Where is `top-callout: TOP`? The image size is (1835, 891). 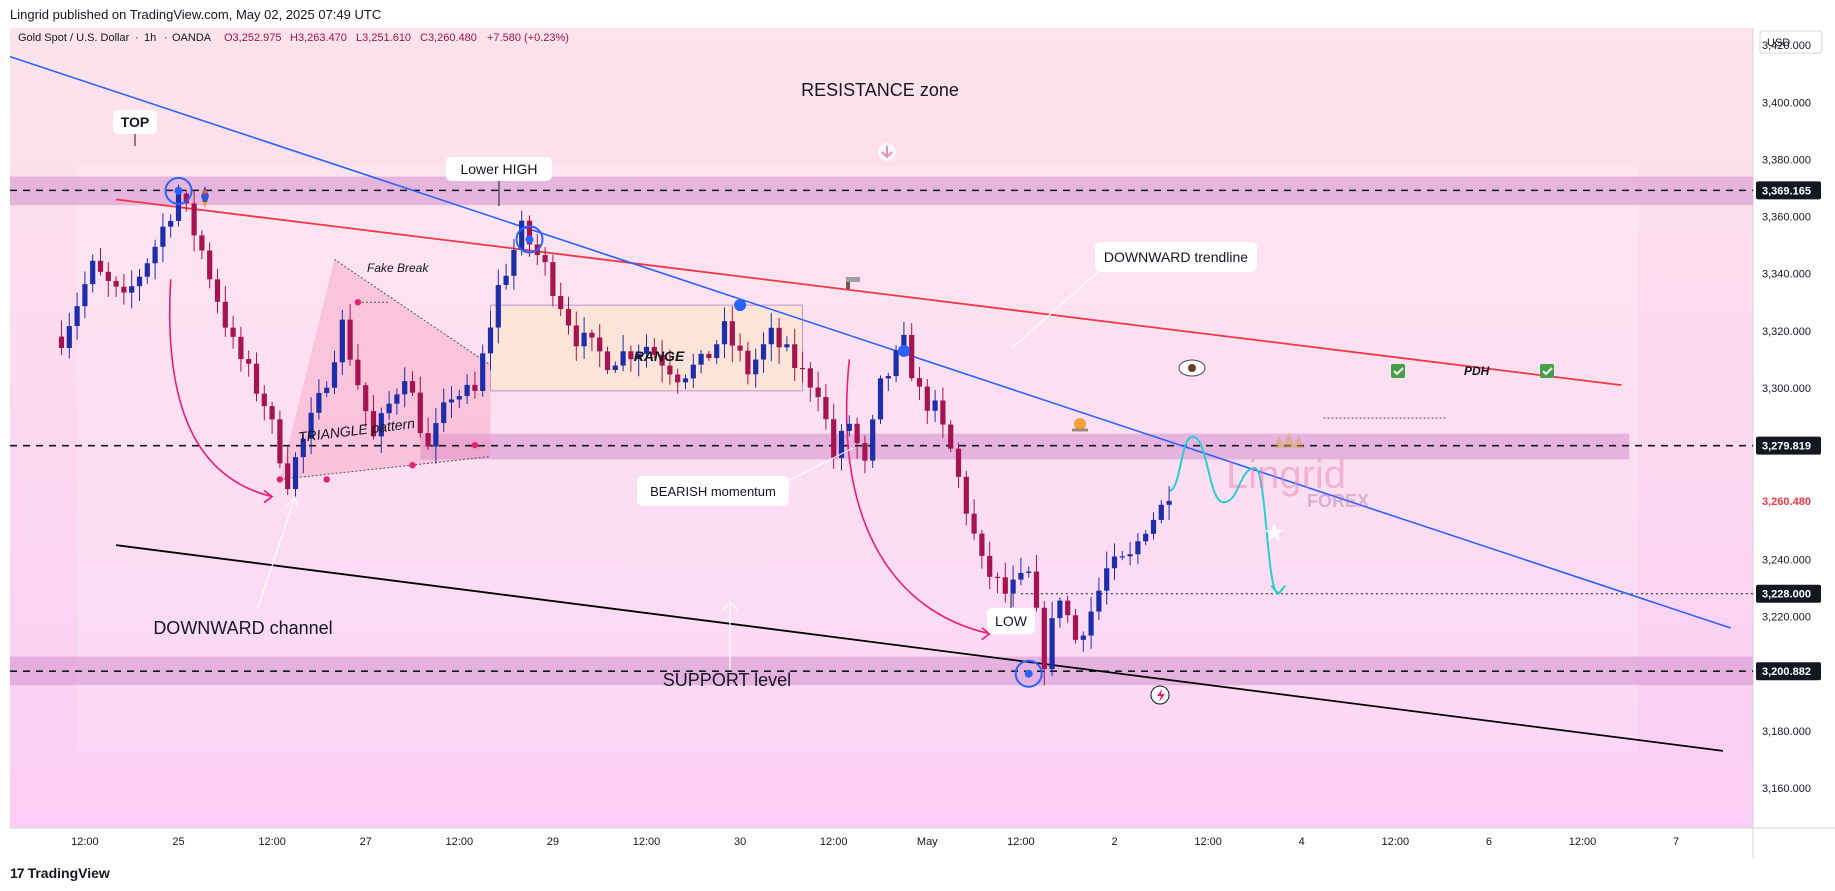
top-callout: TOP is located at coordinates (135, 128).